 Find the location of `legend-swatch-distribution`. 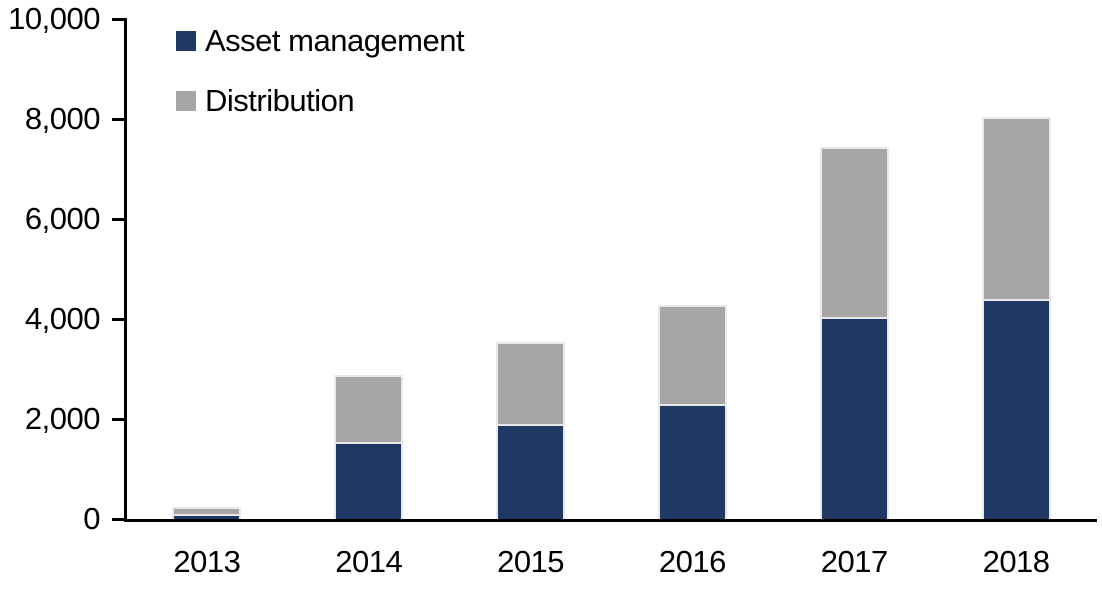

legend-swatch-distribution is located at coordinates (186, 101).